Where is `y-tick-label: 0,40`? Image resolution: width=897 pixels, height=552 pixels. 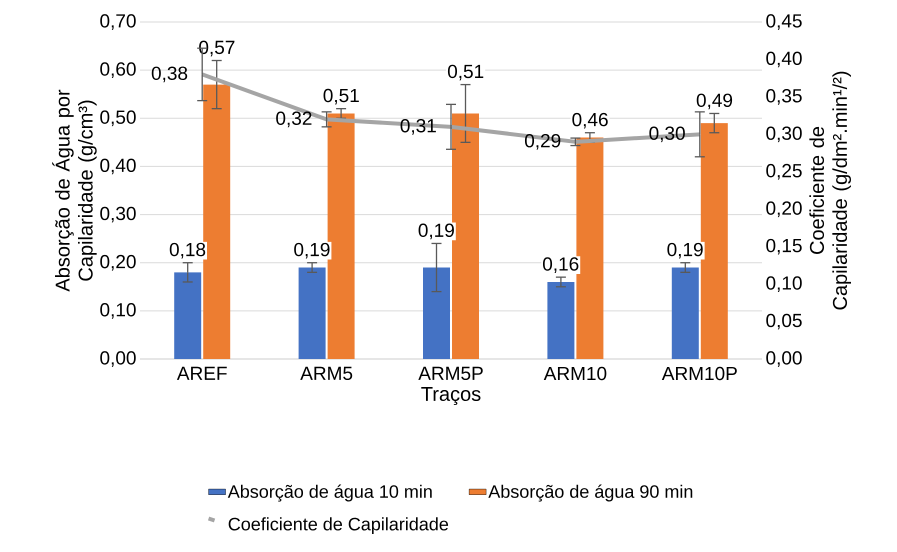 y-tick-label: 0,40 is located at coordinates (118, 166).